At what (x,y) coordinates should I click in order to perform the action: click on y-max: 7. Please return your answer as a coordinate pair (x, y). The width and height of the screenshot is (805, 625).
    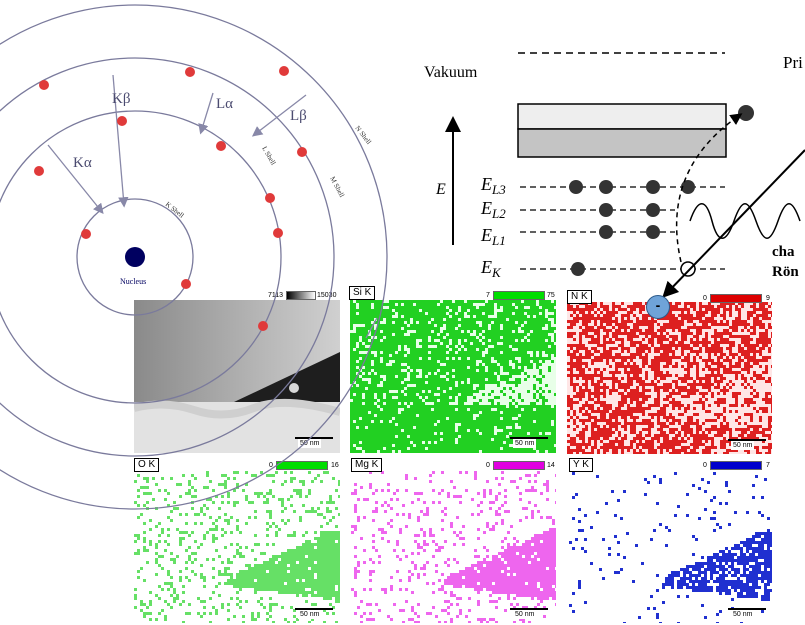
    Looking at the image, I should click on (768, 465).